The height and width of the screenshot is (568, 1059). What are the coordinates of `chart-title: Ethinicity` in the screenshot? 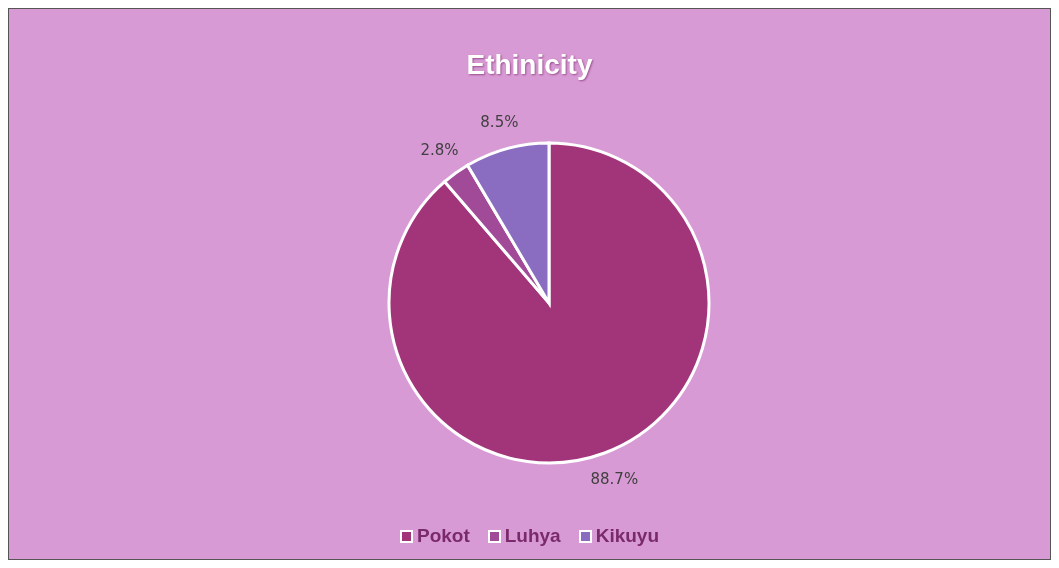 It's located at (529, 65).